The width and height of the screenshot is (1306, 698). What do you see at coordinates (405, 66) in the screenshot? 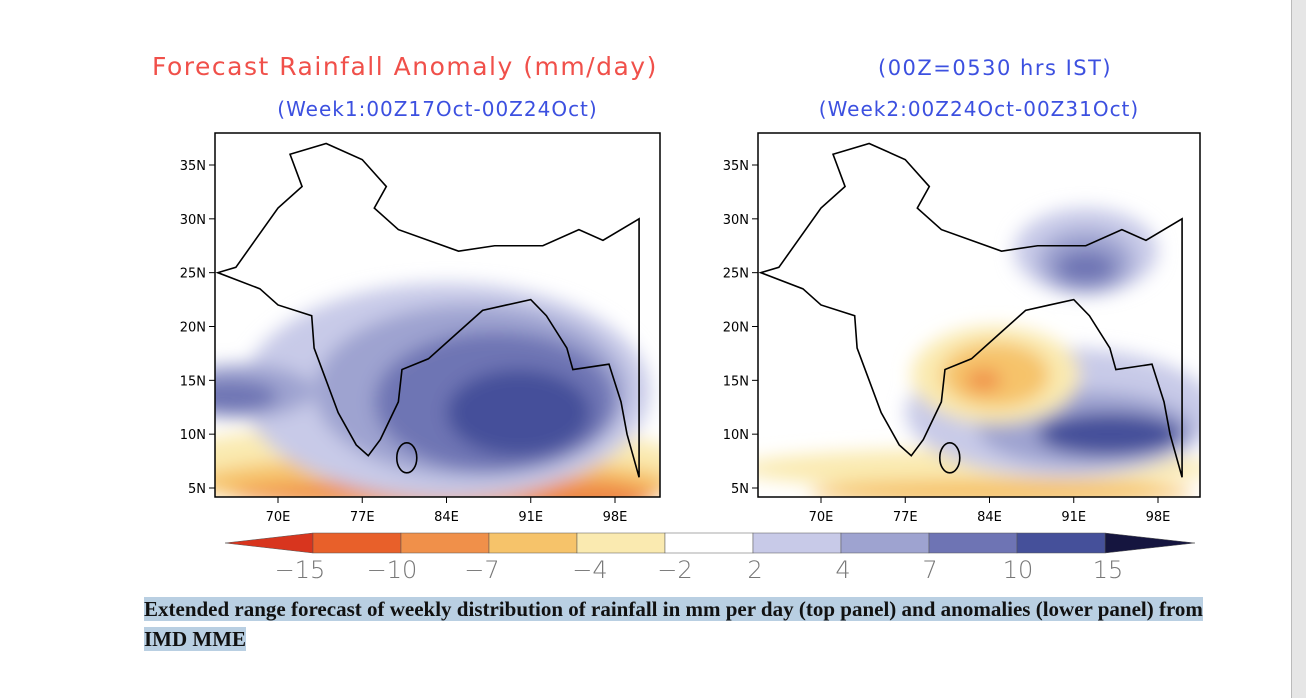
I see `title: Forecast Rainfall Anomaly (mm/day)` at bounding box center [405, 66].